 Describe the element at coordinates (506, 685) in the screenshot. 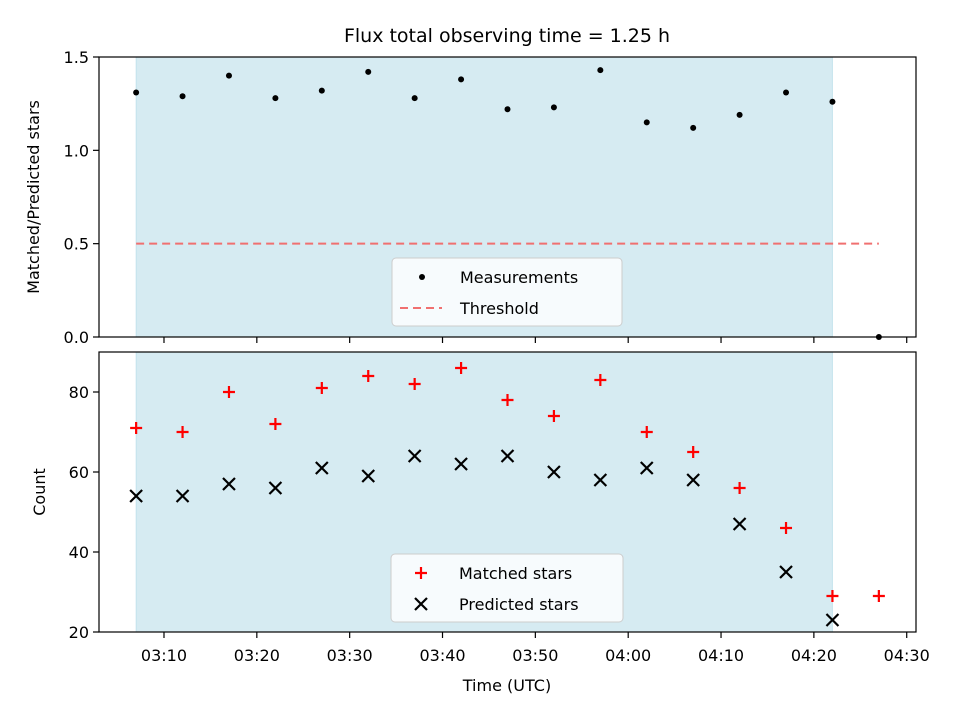

I see `x-axis-label: Time (UTC)` at that location.